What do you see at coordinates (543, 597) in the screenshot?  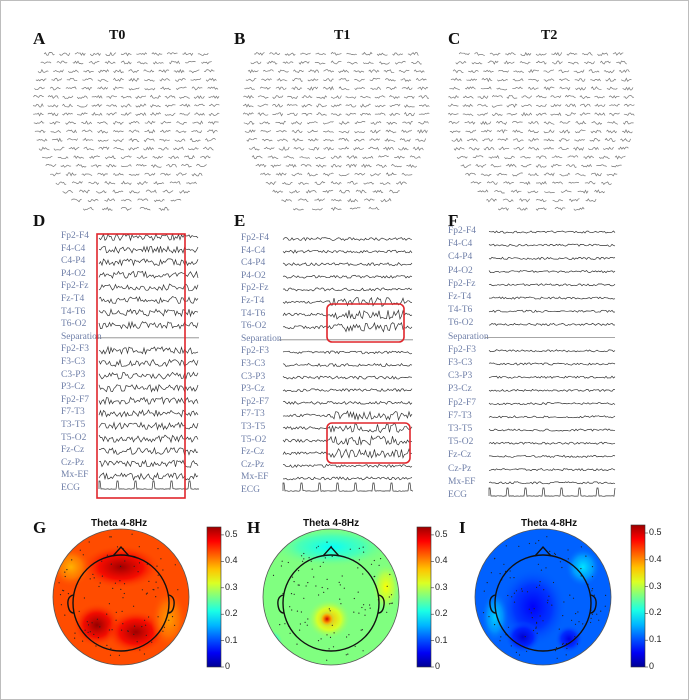 I see `topomap-i` at bounding box center [543, 597].